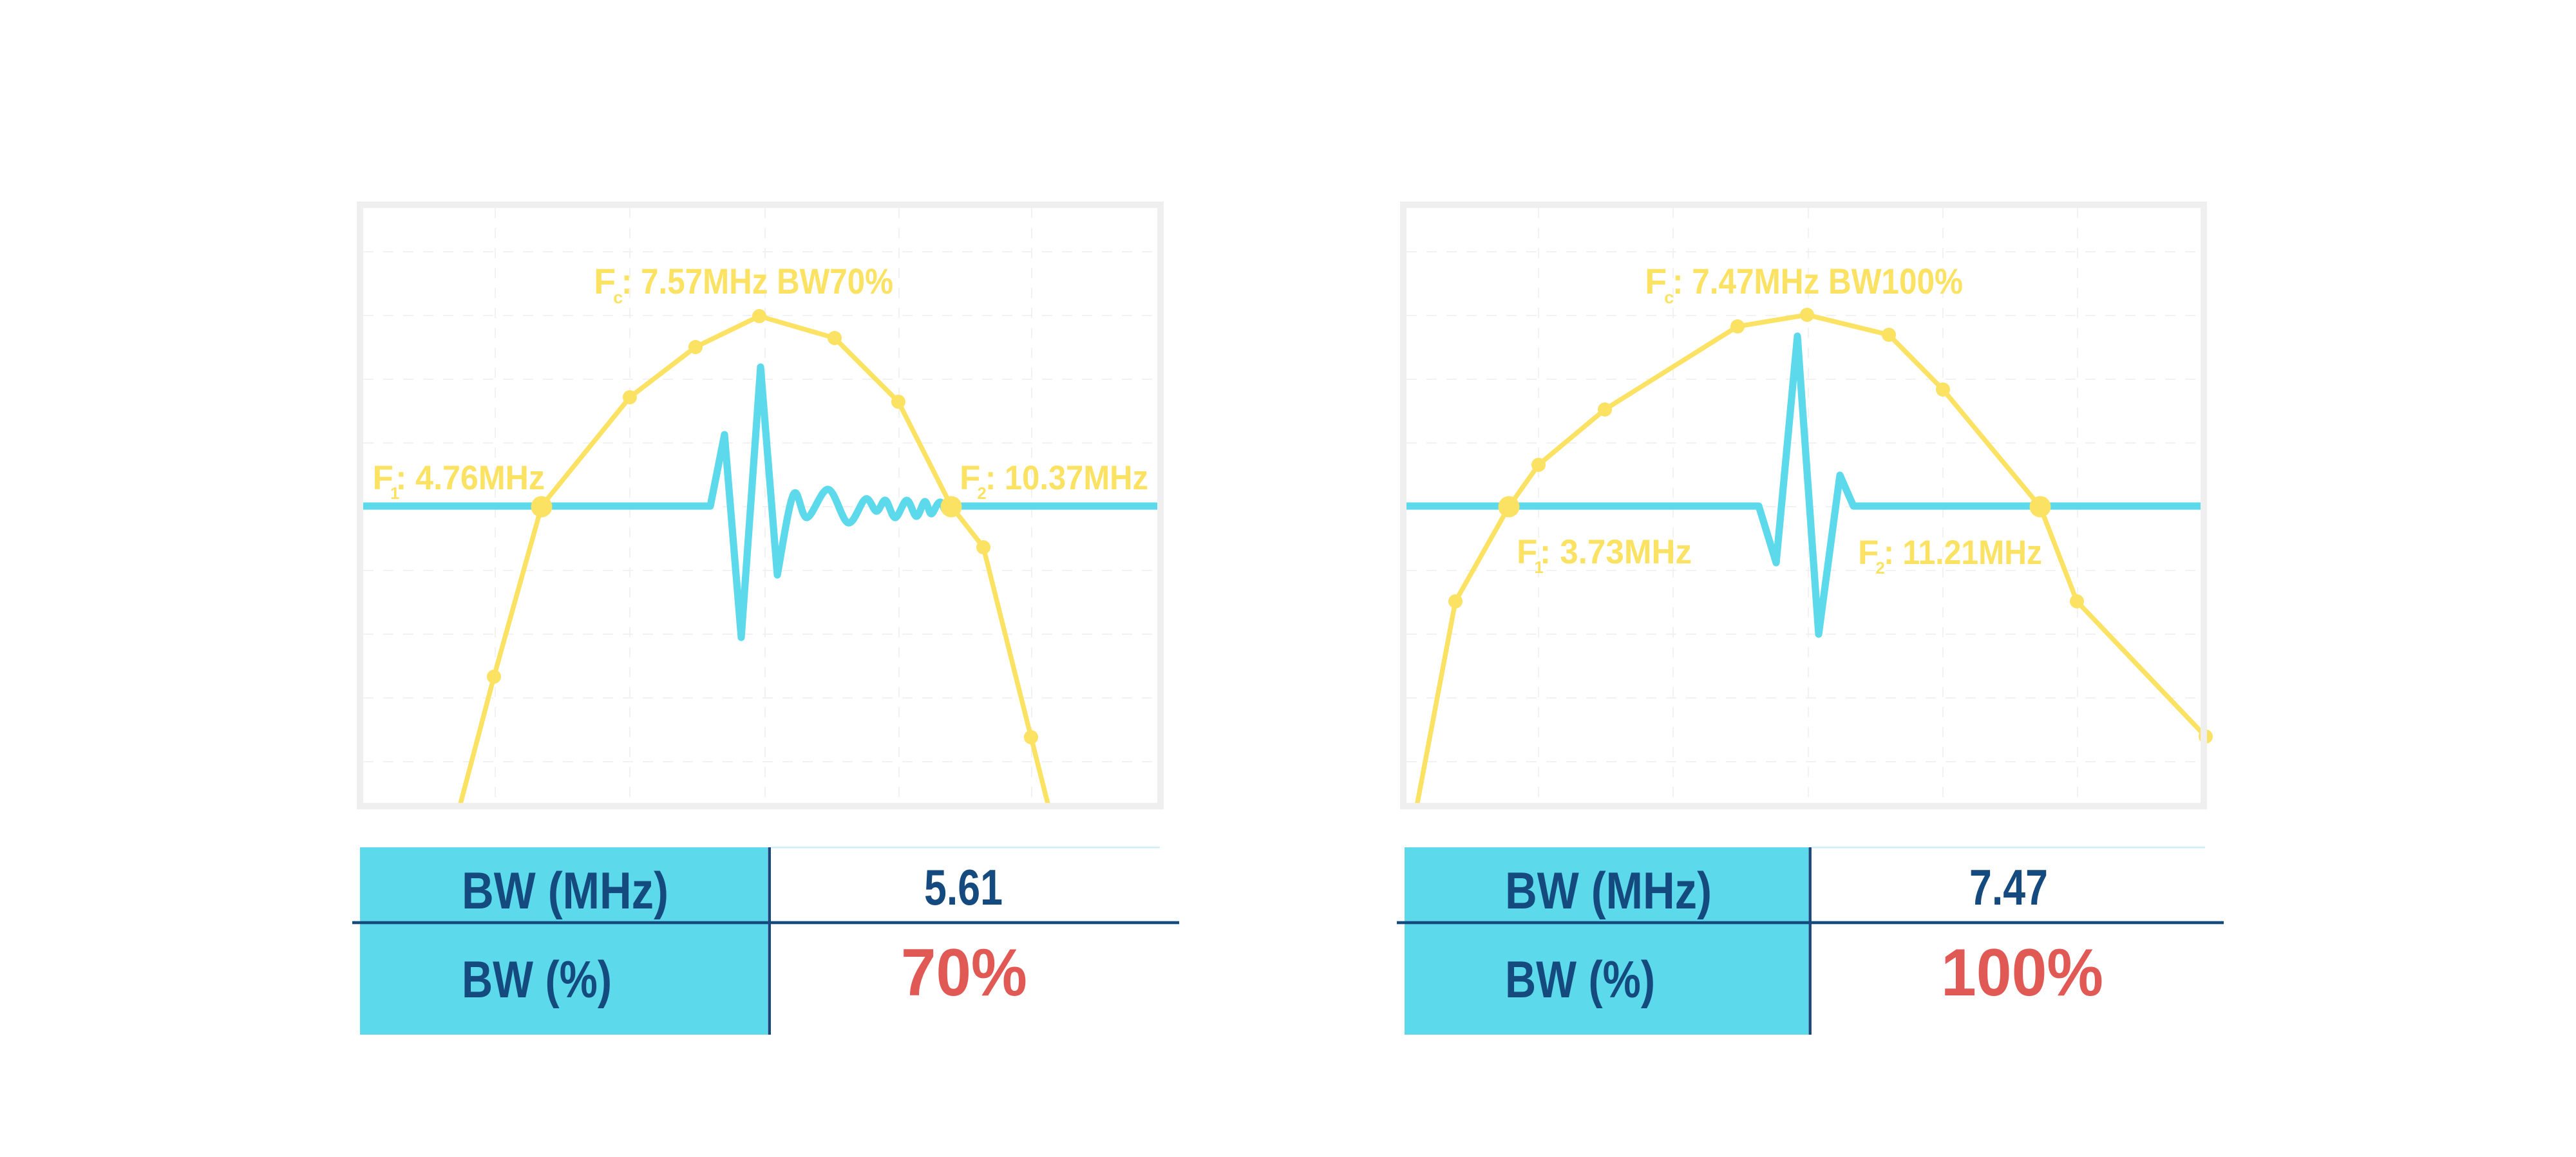 The width and height of the screenshot is (2576, 1157). I want to click on svg-text:: 4.76MHz: : 4.76MHz, so click(470, 478).